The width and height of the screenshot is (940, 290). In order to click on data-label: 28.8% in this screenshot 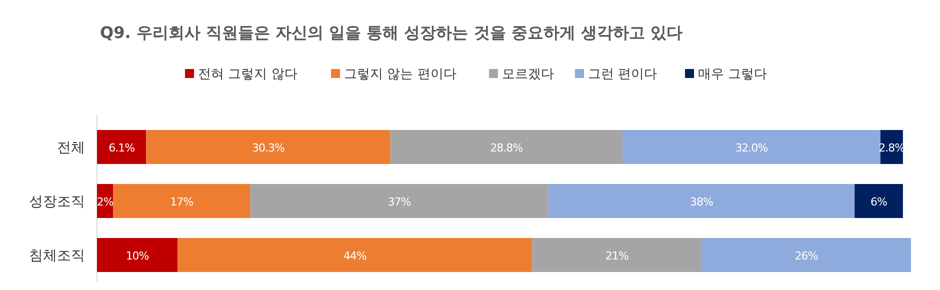, I will do `click(506, 148)`.